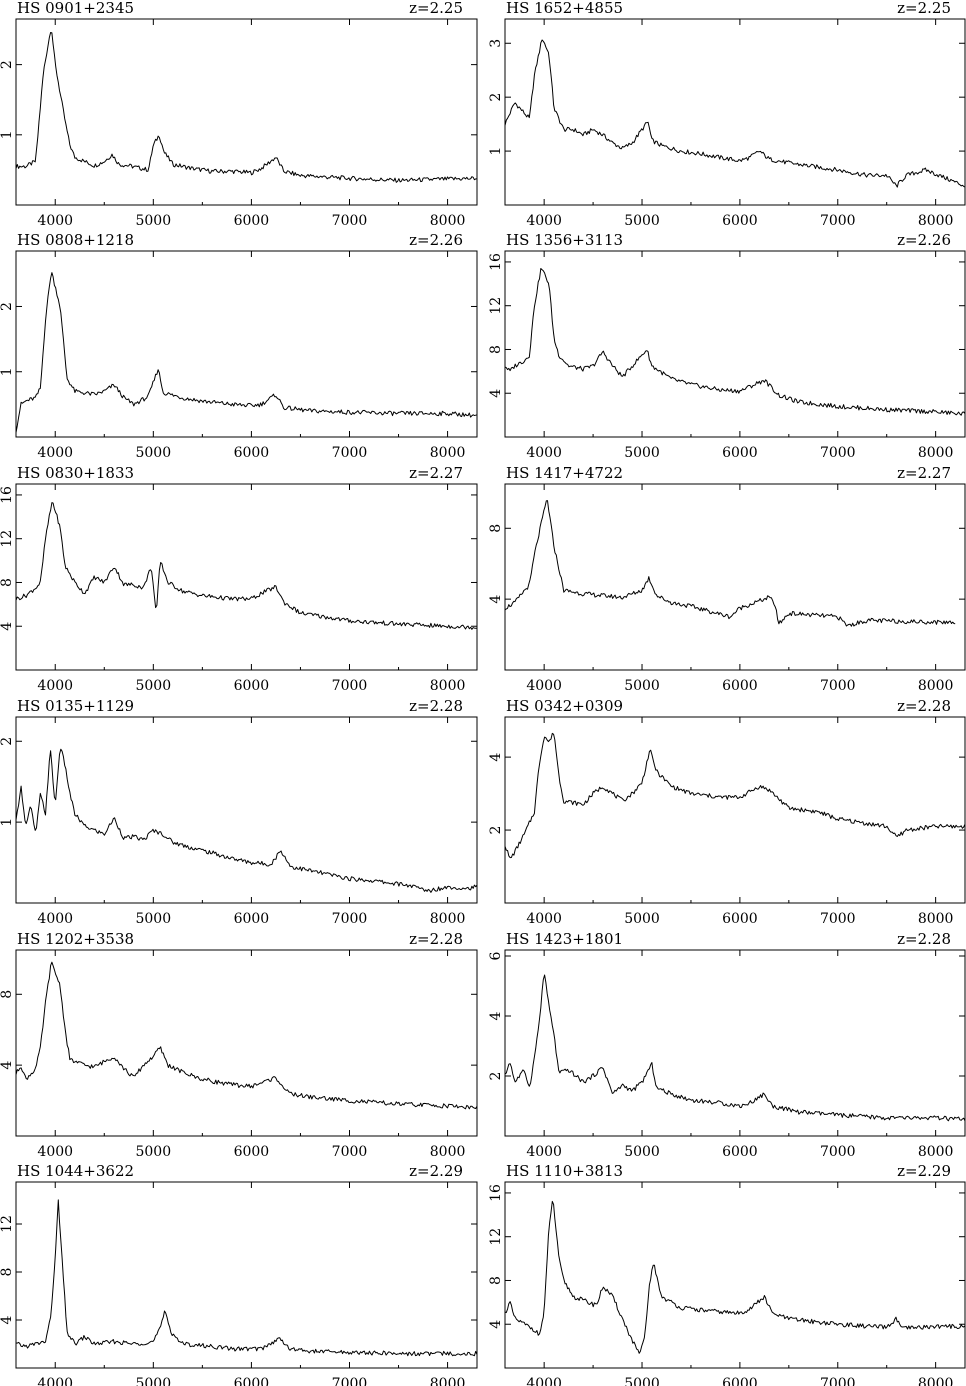 The height and width of the screenshot is (1386, 966). What do you see at coordinates (436, 473) in the screenshot?
I see `redshift-label: z=2.27` at bounding box center [436, 473].